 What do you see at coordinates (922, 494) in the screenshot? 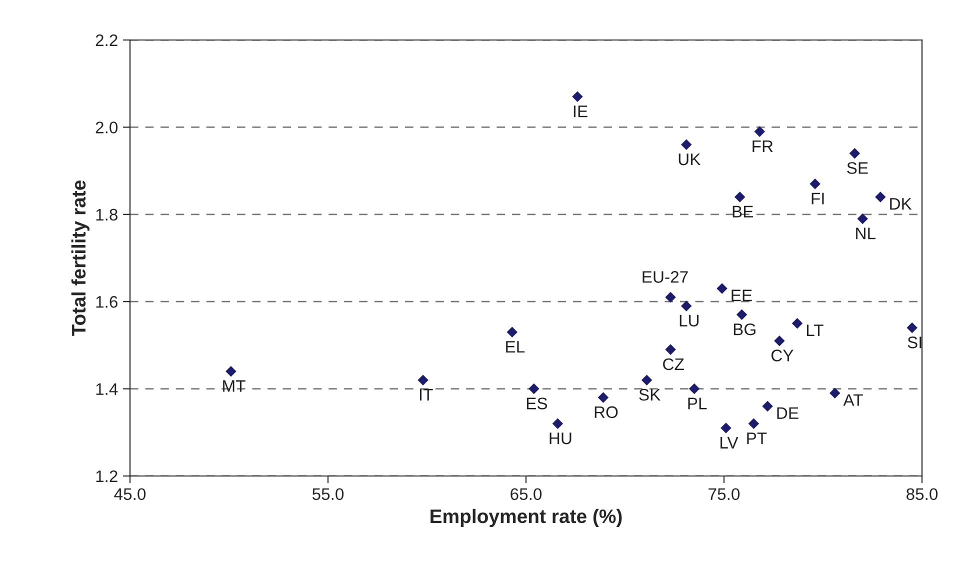
I see `x-tick-label: 85.0` at bounding box center [922, 494].